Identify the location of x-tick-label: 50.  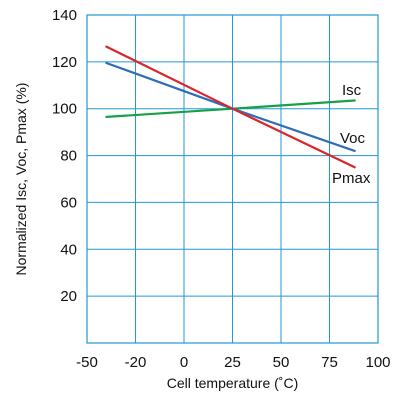
(281, 362).